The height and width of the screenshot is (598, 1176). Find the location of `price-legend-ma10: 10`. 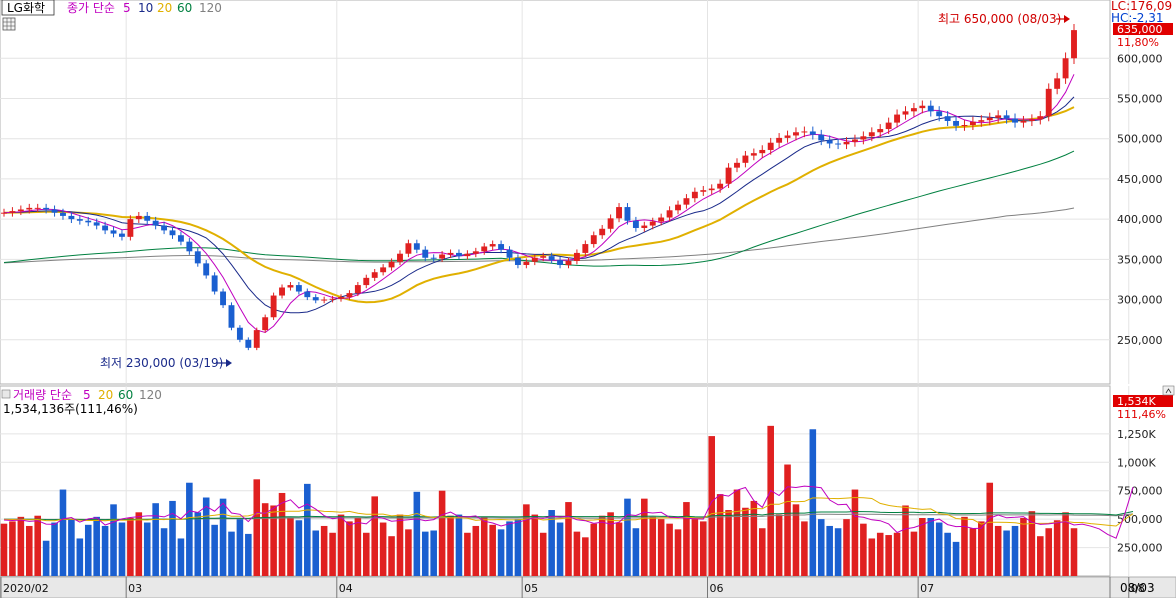

price-legend-ma10: 10 is located at coordinates (145, 8).